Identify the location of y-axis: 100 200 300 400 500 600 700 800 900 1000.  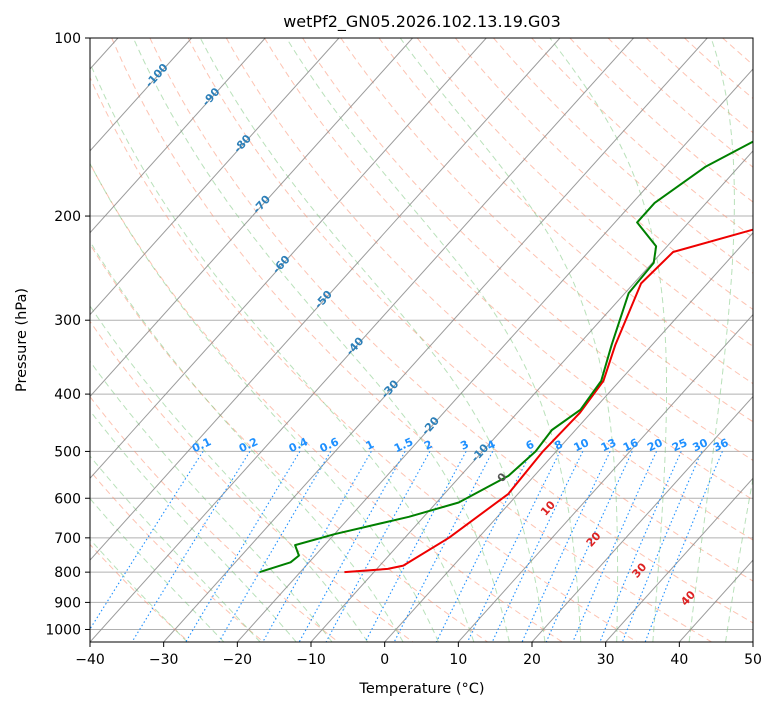
(67, 334).